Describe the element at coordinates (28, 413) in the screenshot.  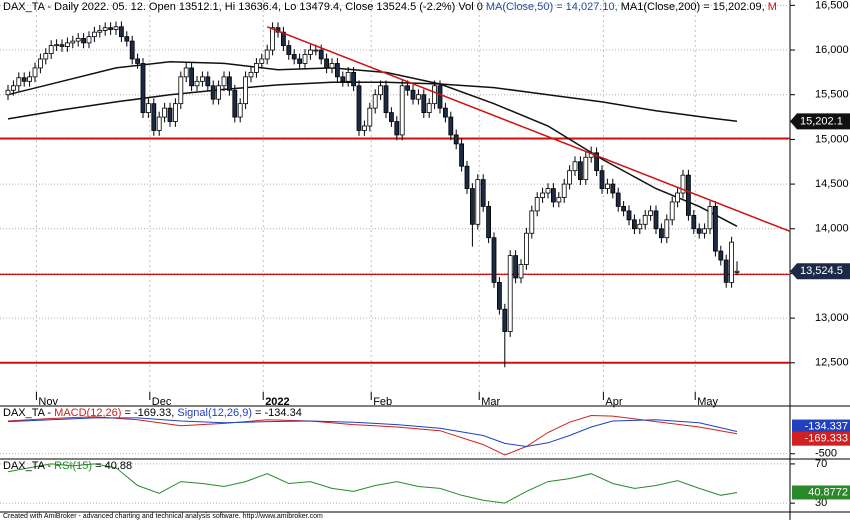
I see `title-part: DAX_TA -` at that location.